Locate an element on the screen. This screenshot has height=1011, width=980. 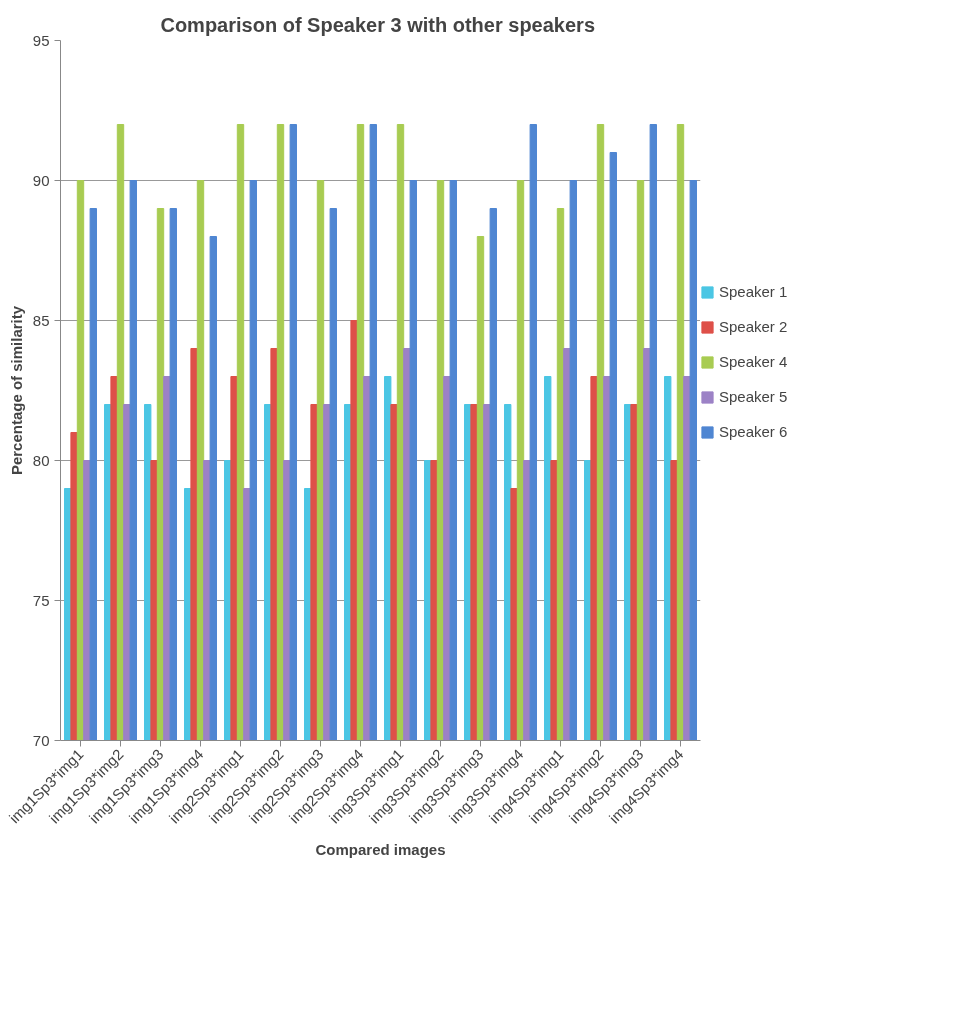
legend-label: Speaker 4 is located at coordinates (753, 361).